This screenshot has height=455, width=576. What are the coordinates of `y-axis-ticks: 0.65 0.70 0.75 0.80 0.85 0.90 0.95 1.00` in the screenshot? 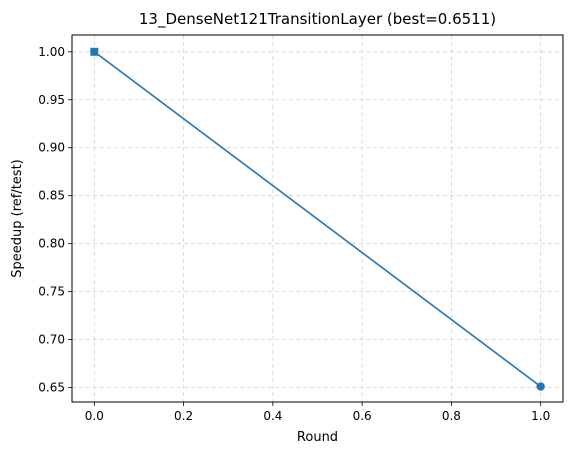 It's located at (55, 220).